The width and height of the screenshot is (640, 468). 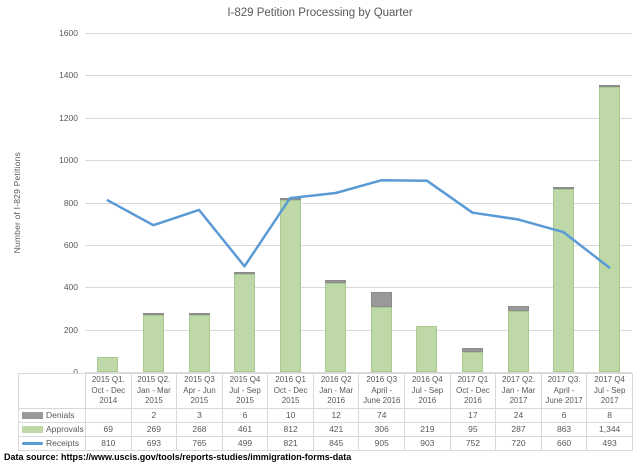 I want to click on quarter-header-cell: 2017 Q3. April - June 2017, so click(x=564, y=391).